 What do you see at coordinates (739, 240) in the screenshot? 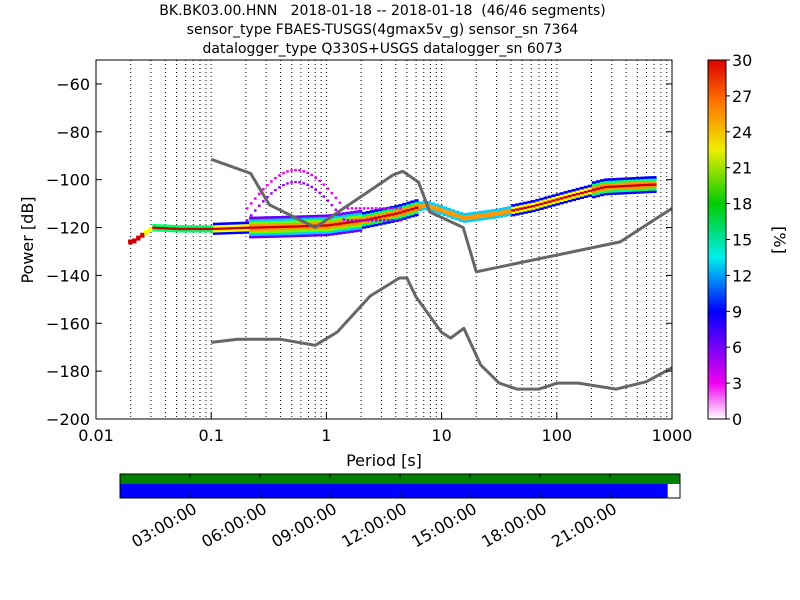
I see `colorbar-ticks: 0 3 6 9 12 15 18 21 24 27 30` at bounding box center [739, 240].